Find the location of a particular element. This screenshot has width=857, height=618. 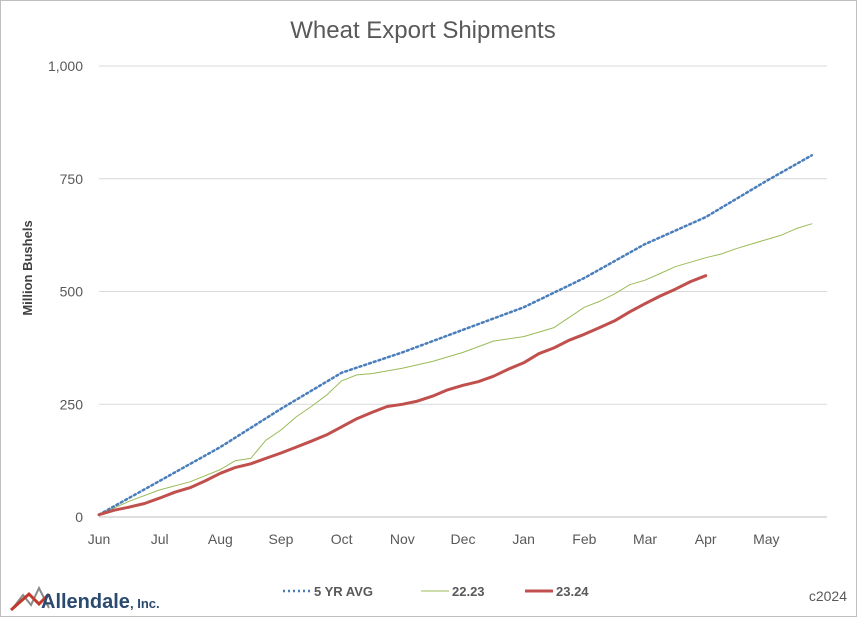

y-tick-label: 750 is located at coordinates (72, 179).